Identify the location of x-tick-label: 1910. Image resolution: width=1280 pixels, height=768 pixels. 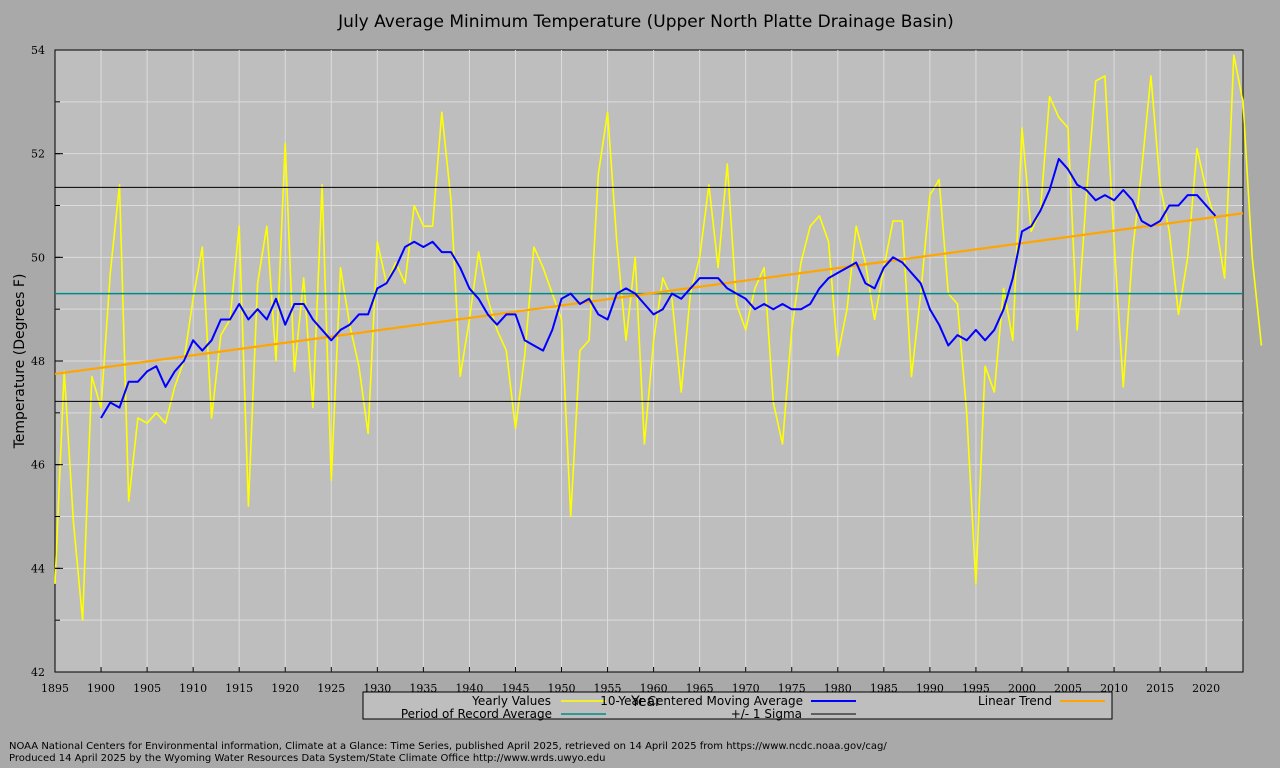
(193, 688).